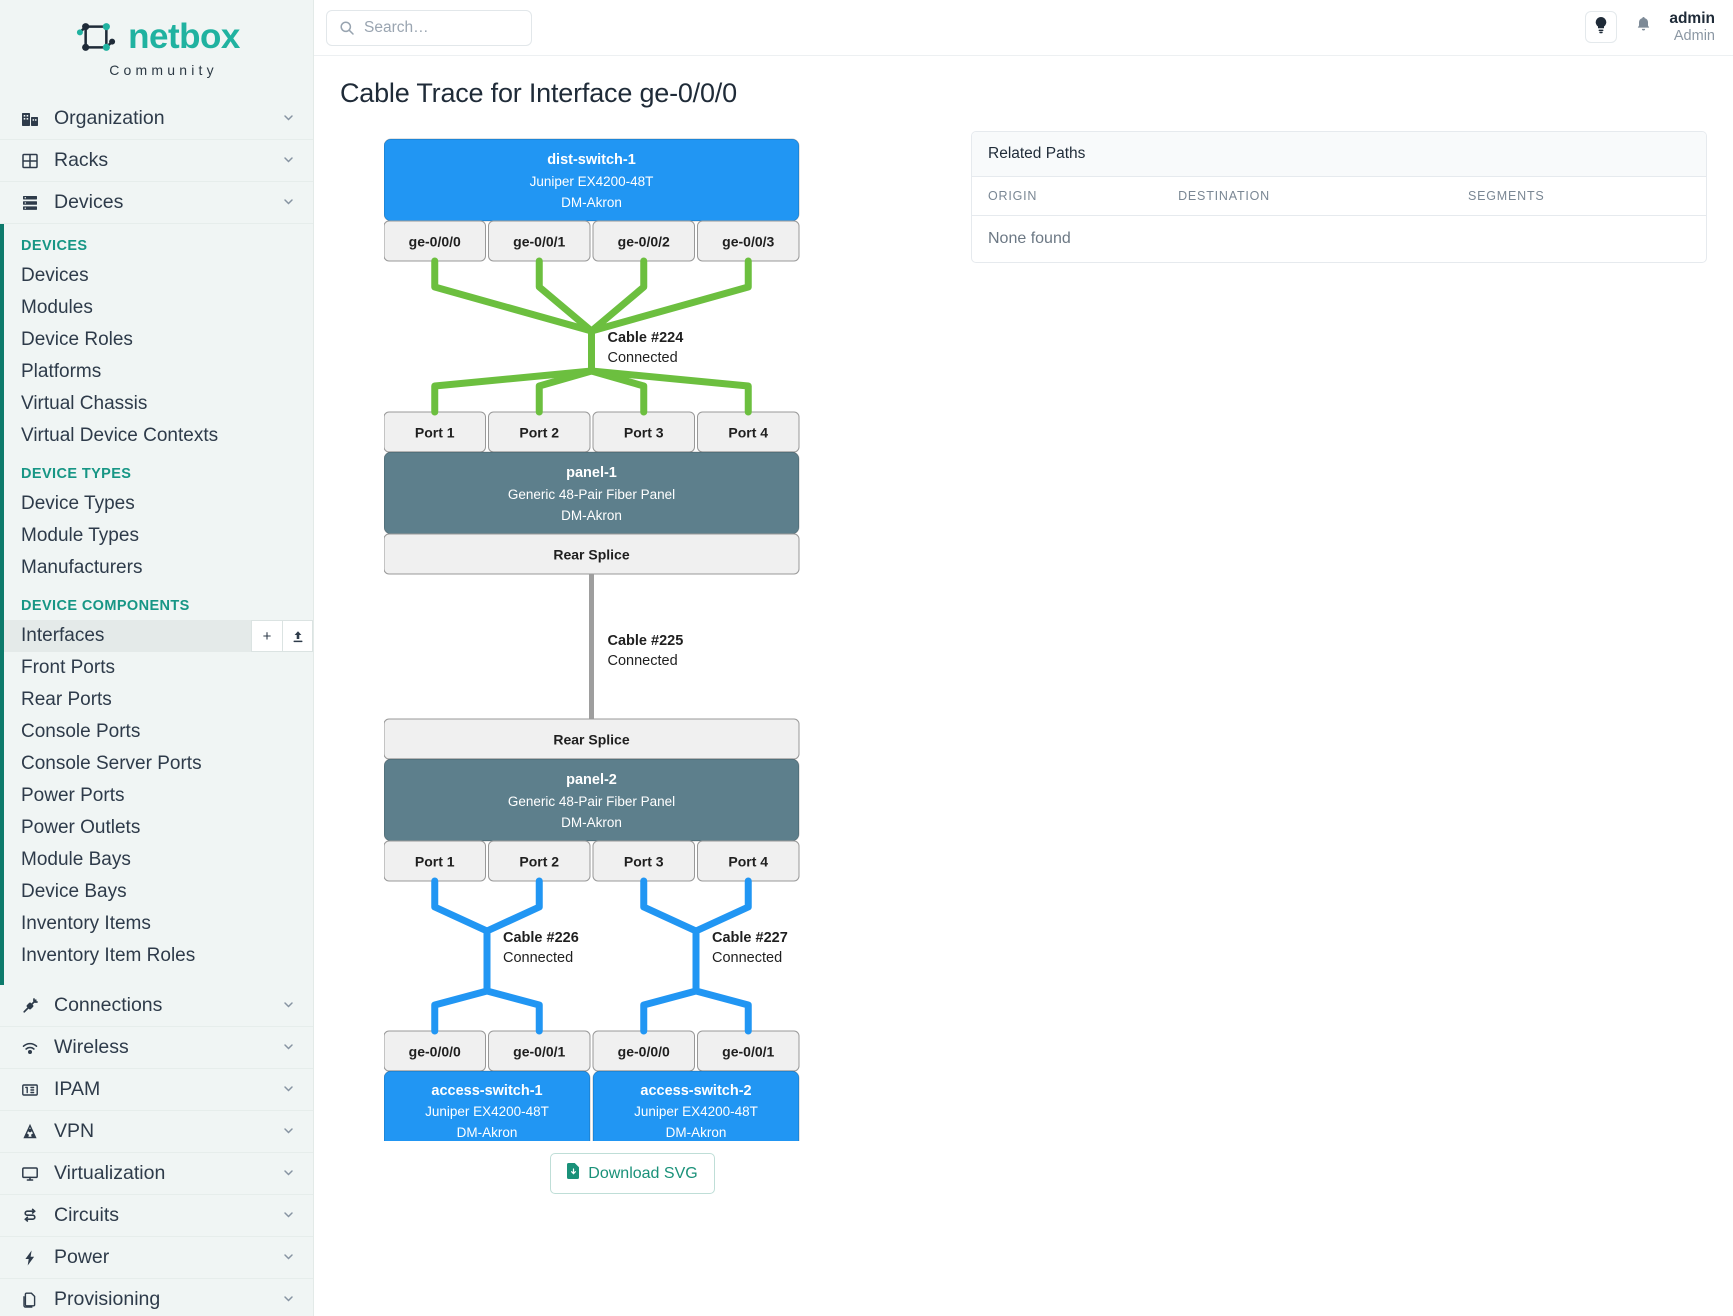 This screenshot has height=1316, width=1733. I want to click on node-name: panel-2, so click(591, 780).